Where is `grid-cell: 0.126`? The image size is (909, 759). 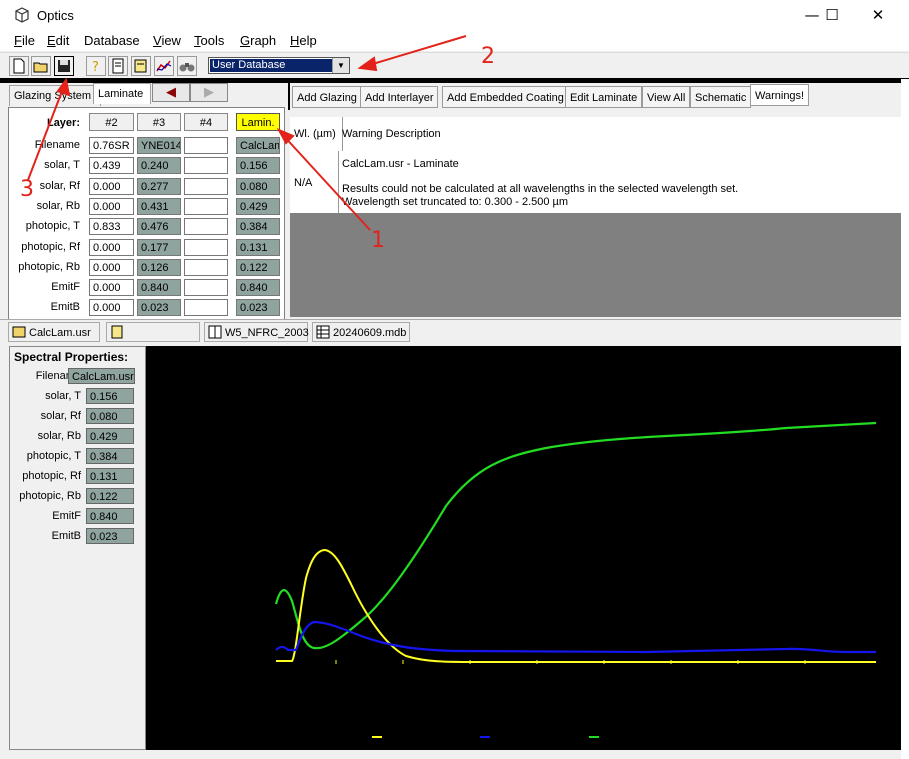 grid-cell: 0.126 is located at coordinates (159, 267).